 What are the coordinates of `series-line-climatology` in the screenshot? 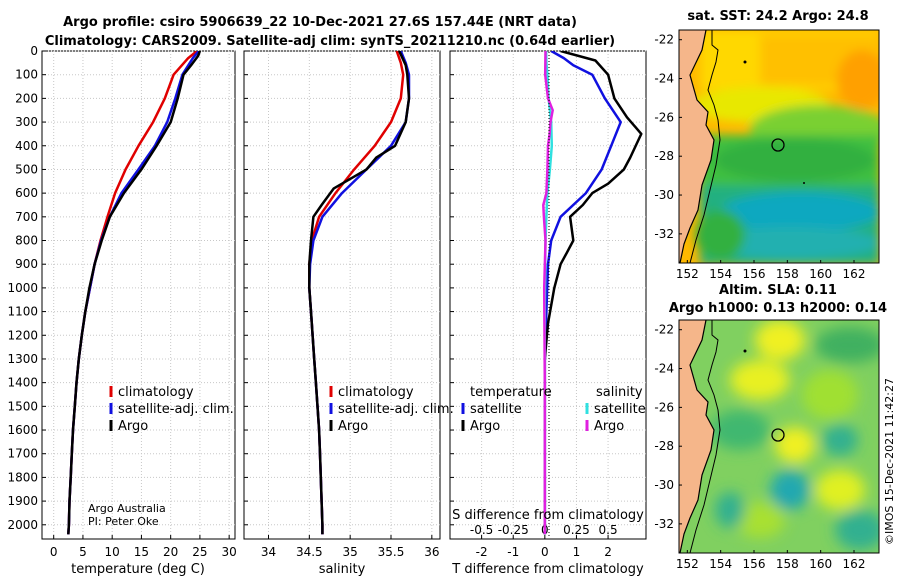 It's located at (356, 293).